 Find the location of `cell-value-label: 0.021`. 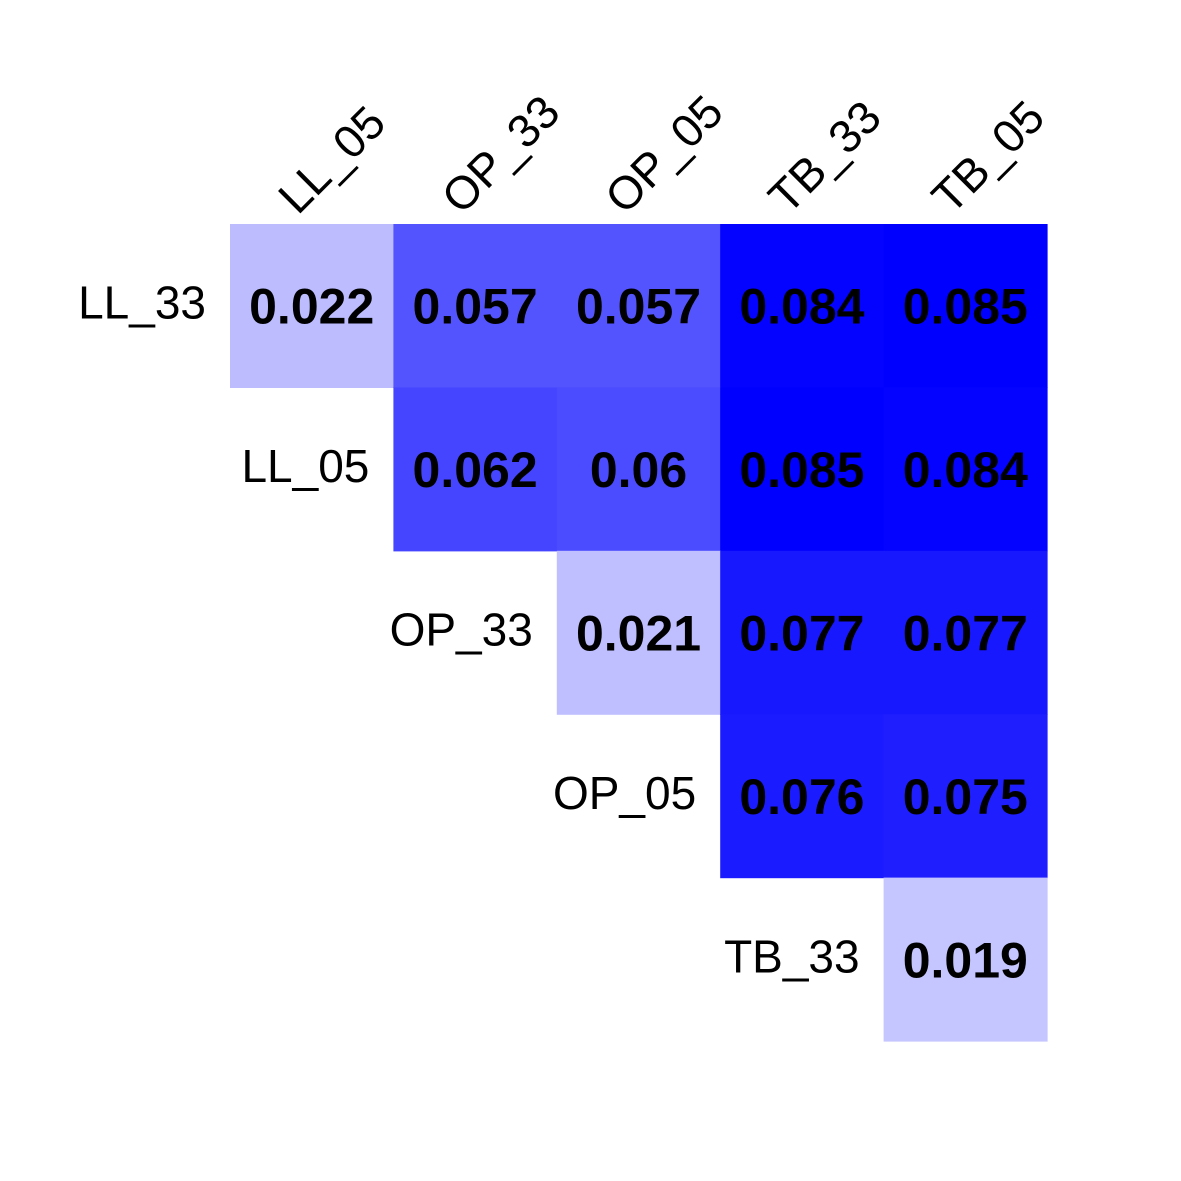

cell-value-label: 0.021 is located at coordinates (638, 634).